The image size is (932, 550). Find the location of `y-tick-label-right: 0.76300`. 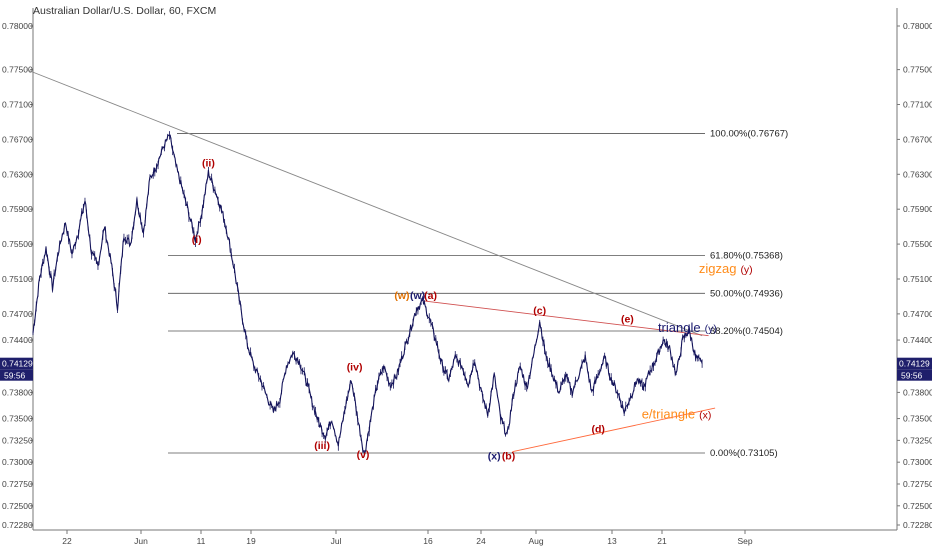

y-tick-label-right: 0.76300 is located at coordinates (917, 174).